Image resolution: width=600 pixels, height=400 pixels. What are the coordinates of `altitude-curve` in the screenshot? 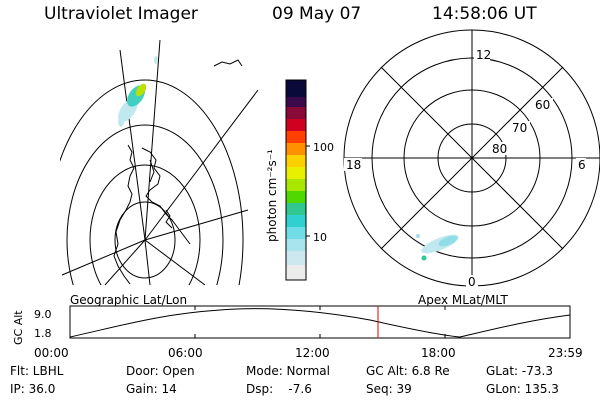 It's located at (320, 323).